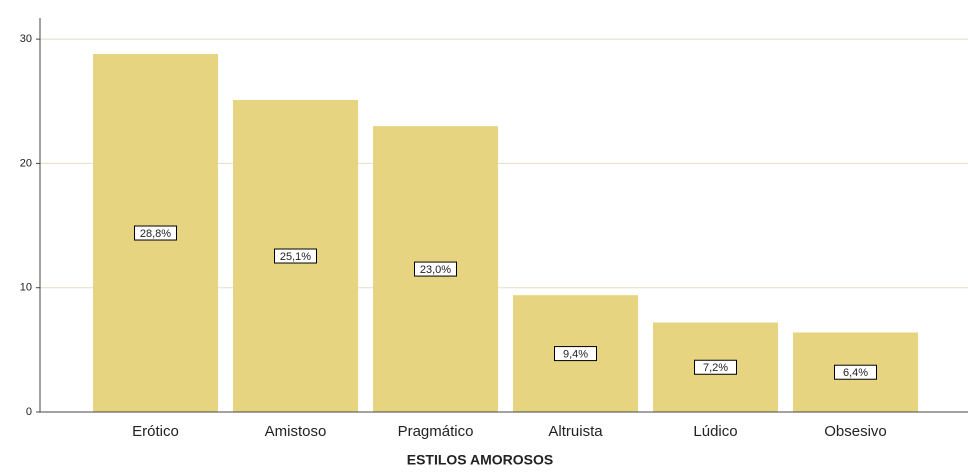  Describe the element at coordinates (29, 412) in the screenshot. I see `y-tick-label: 0` at that location.